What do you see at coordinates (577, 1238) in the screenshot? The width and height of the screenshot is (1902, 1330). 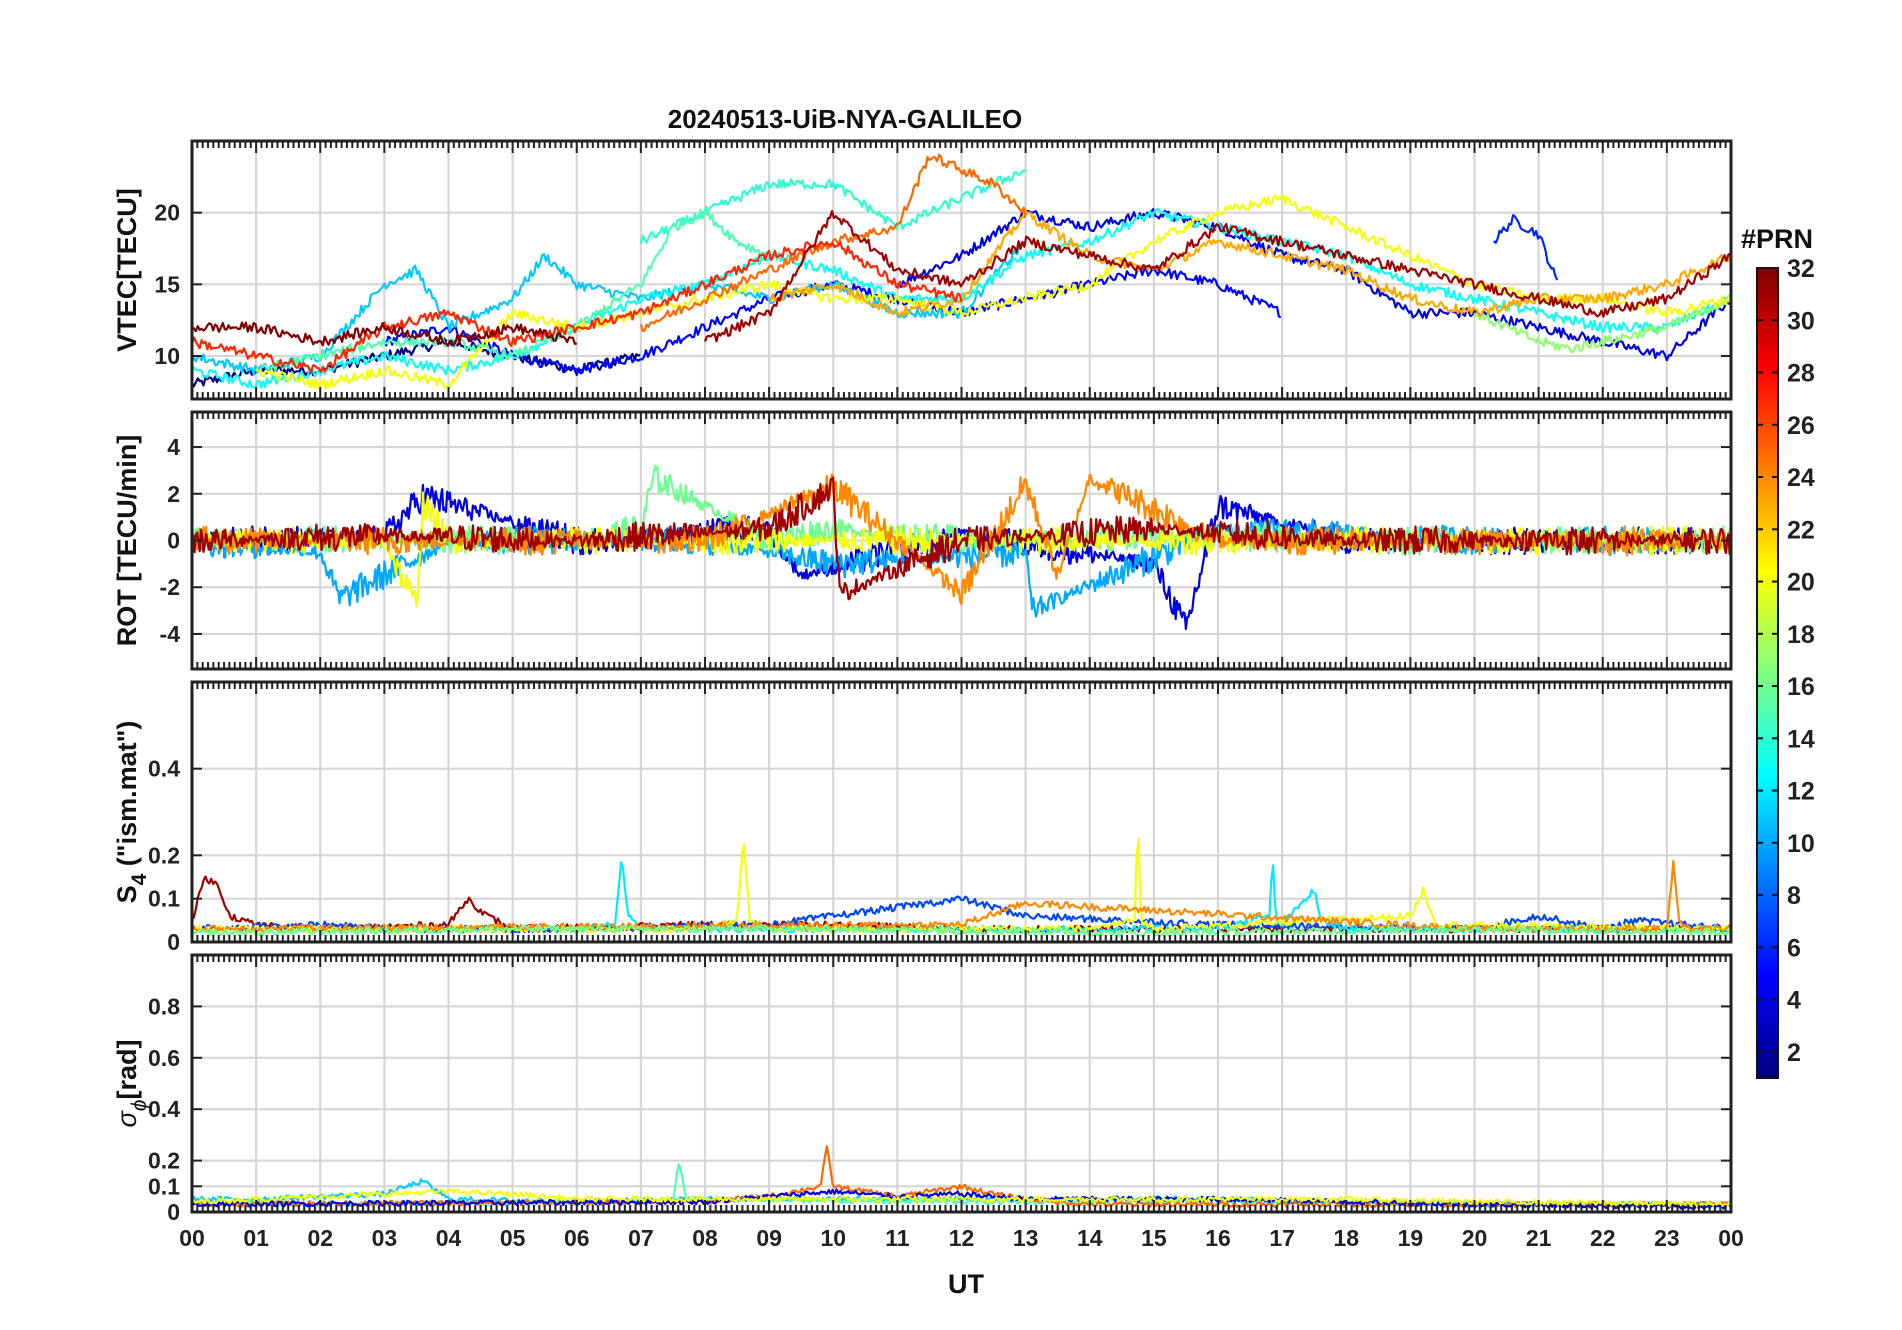 I see `x-tick-label: 06` at bounding box center [577, 1238].